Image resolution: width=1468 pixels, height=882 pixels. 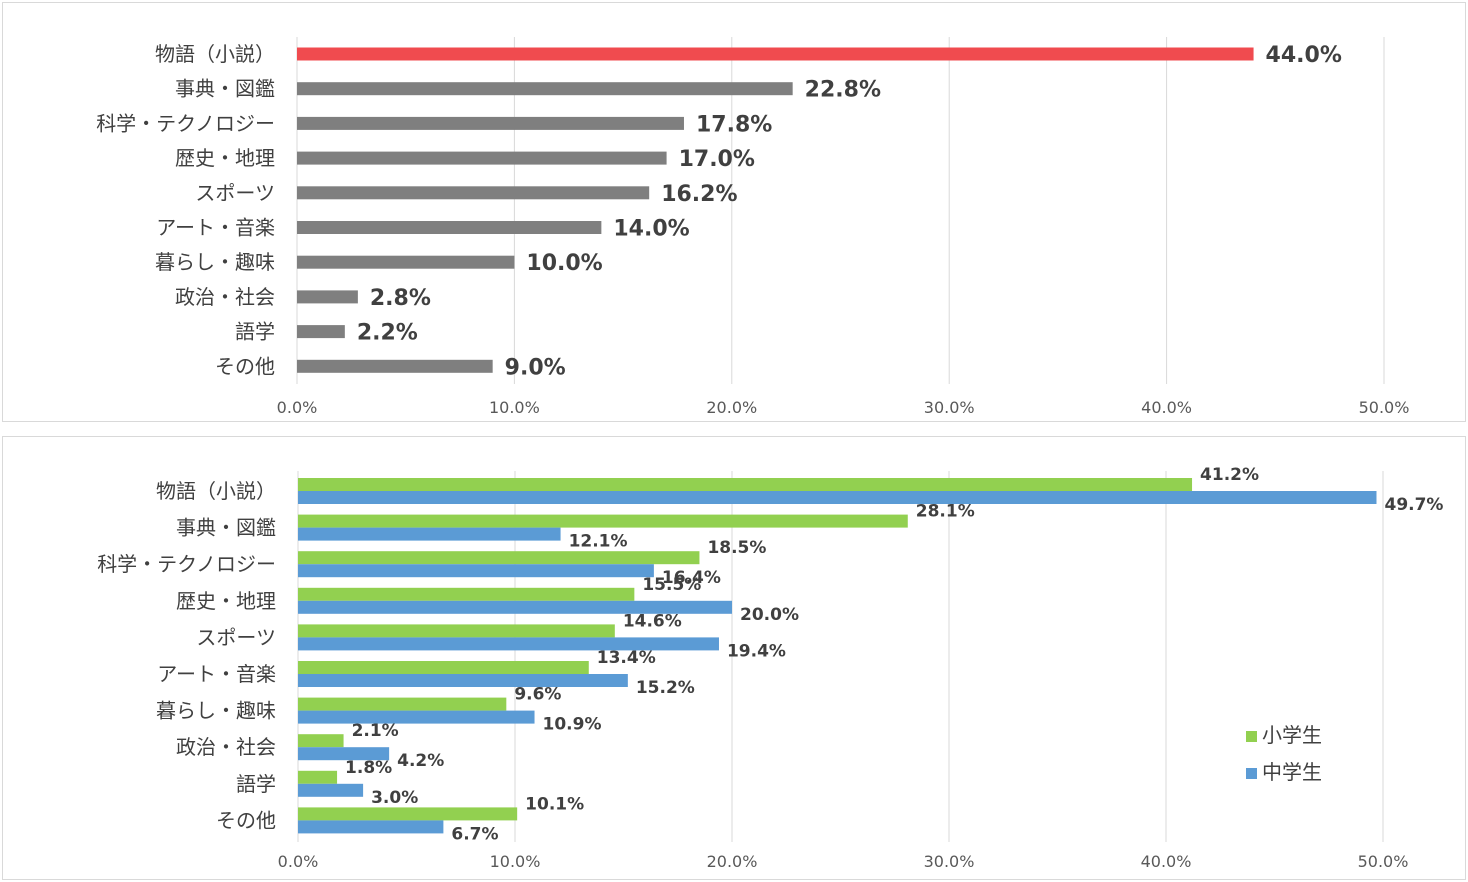 What do you see at coordinates (1251, 736) in the screenshot?
I see `legend-swatch-elementary` at bounding box center [1251, 736].